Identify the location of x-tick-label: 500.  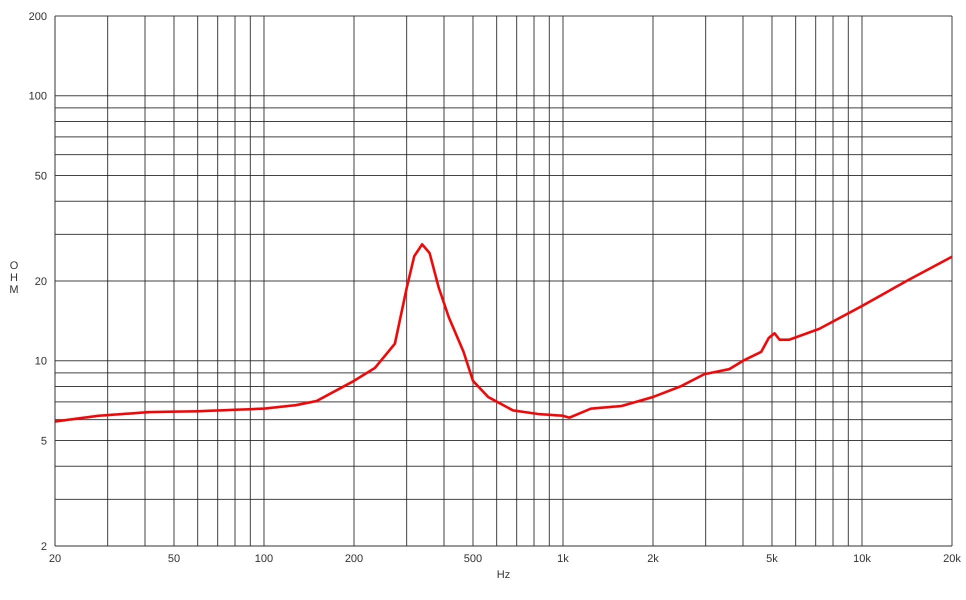
(473, 558).